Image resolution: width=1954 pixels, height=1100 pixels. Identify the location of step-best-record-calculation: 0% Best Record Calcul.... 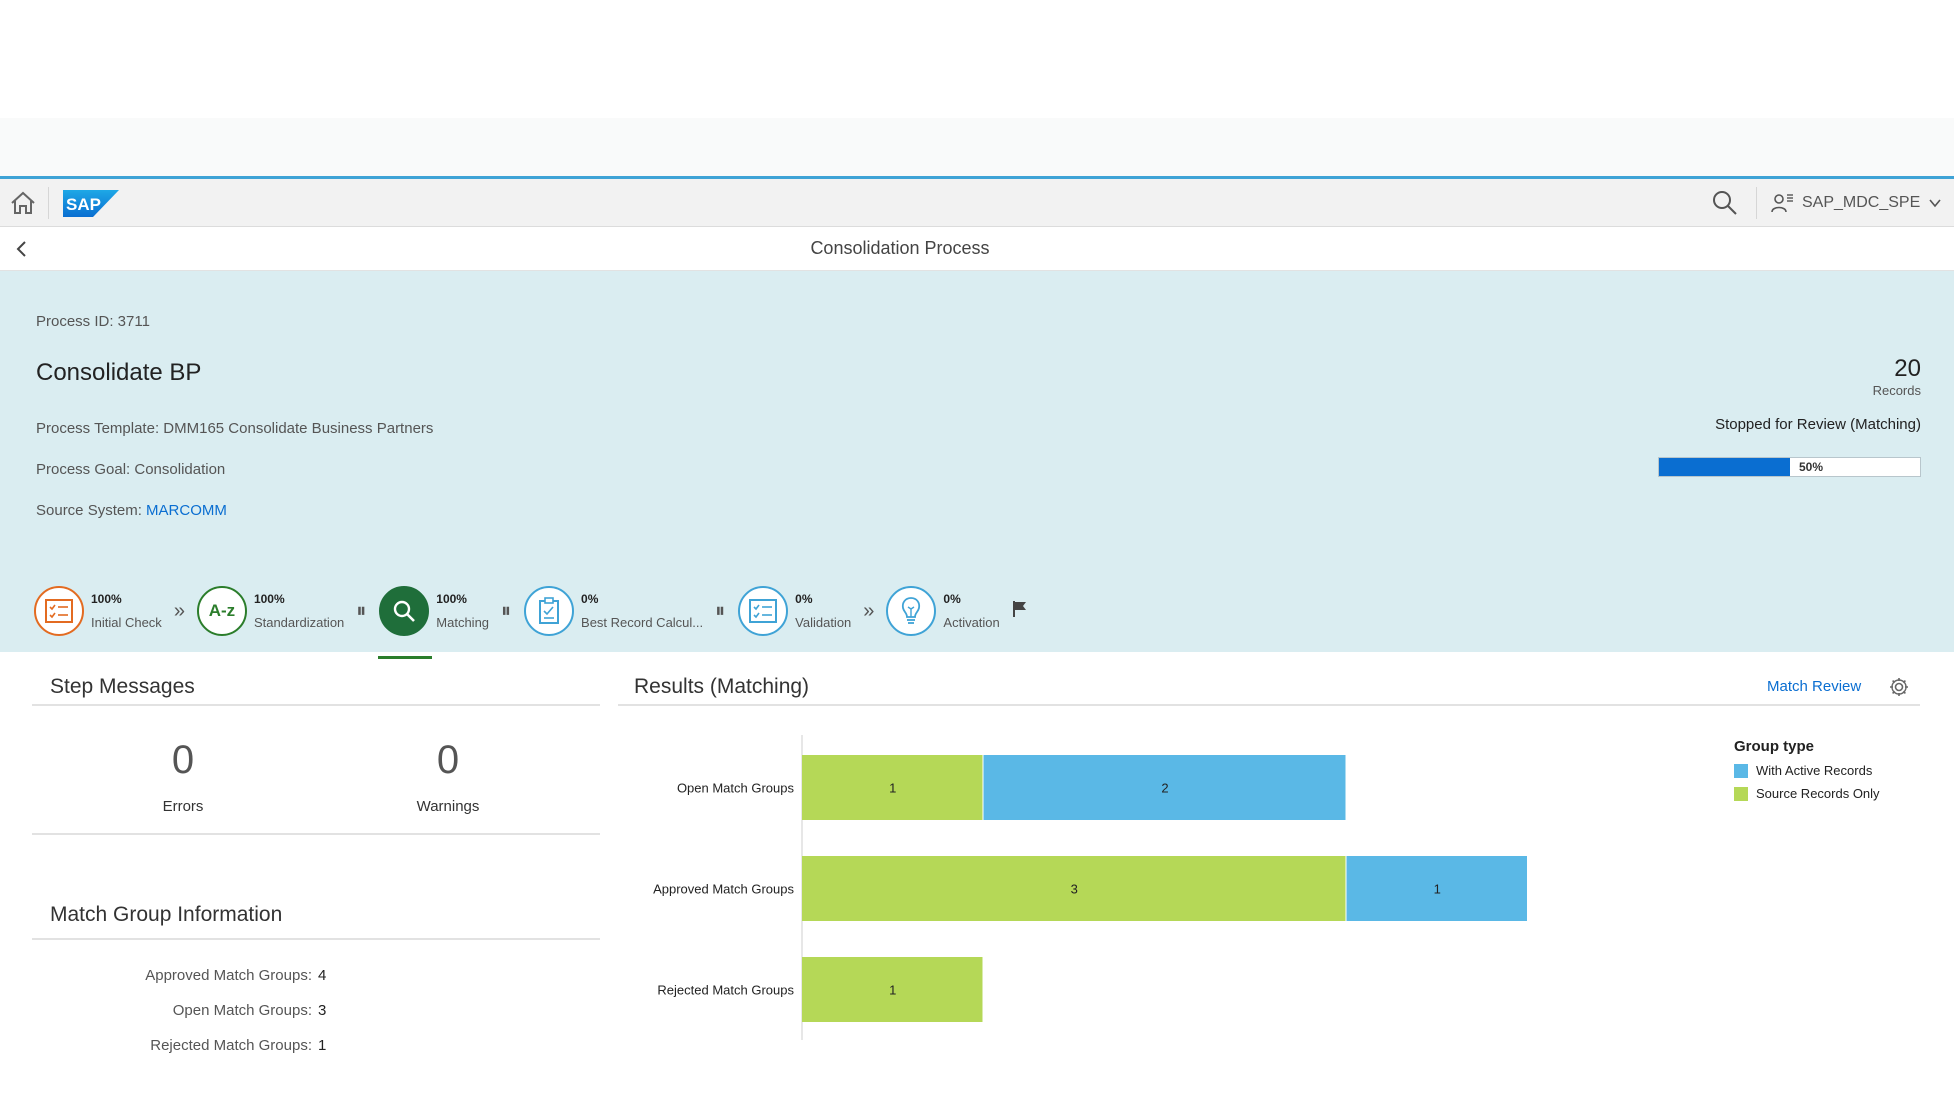
(613, 611).